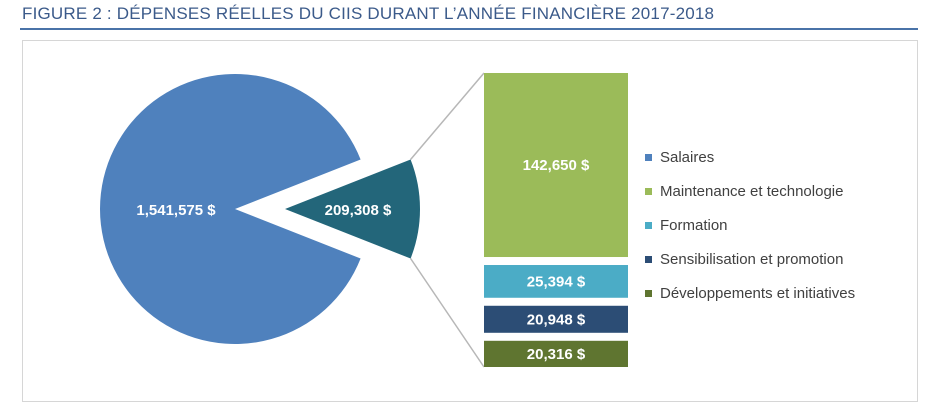  I want to click on bar-segment-formation, so click(556, 281).